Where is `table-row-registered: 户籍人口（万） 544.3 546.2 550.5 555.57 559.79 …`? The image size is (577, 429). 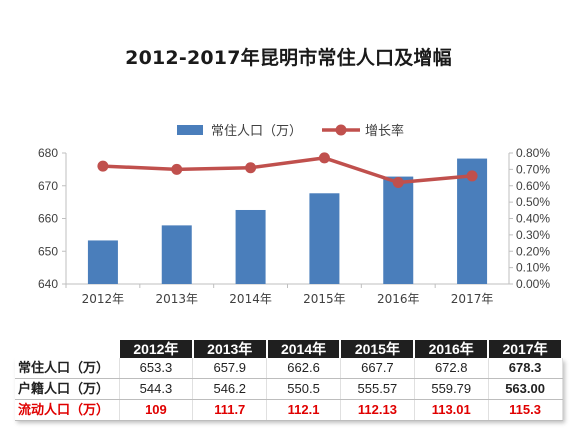 table-row-registered: 户籍人口（万） 544.3 546.2 550.5 555.57 559.79 … is located at coordinates (289, 389).